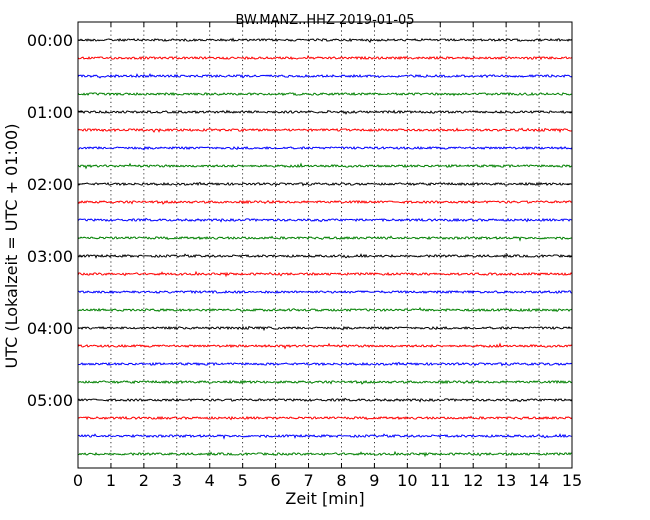 This screenshot has width=650, height=520. Describe the element at coordinates (50, 328) in the screenshot. I see `y-tick-label: 04:00` at that location.